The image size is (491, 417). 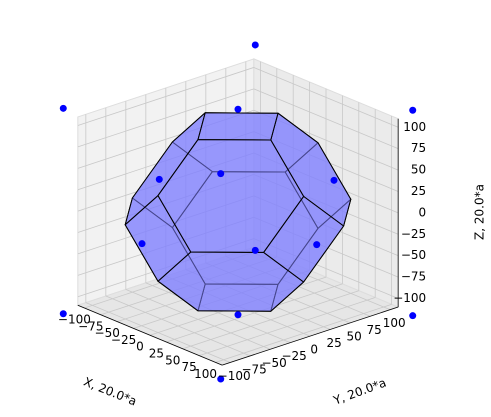 I want to click on x-tick-label: 25, so click(x=156, y=354).